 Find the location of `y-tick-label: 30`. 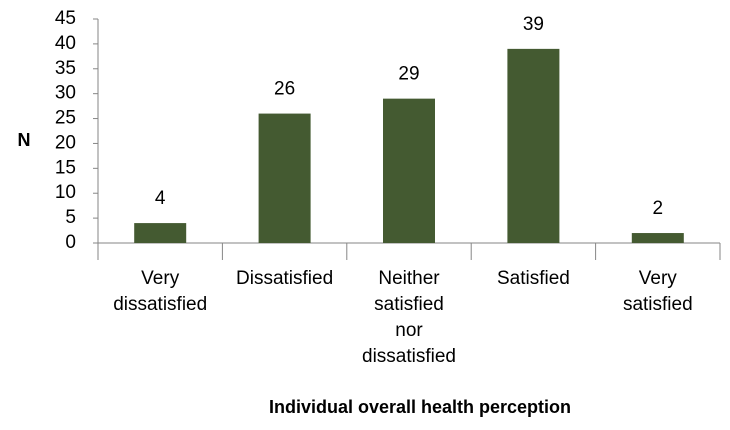

y-tick-label: 30 is located at coordinates (65, 93).